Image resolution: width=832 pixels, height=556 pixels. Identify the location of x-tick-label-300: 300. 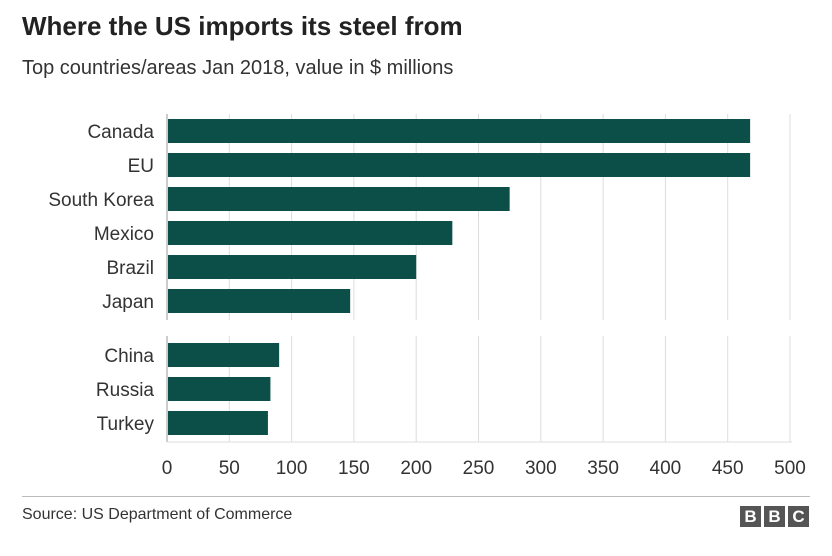
(541, 468).